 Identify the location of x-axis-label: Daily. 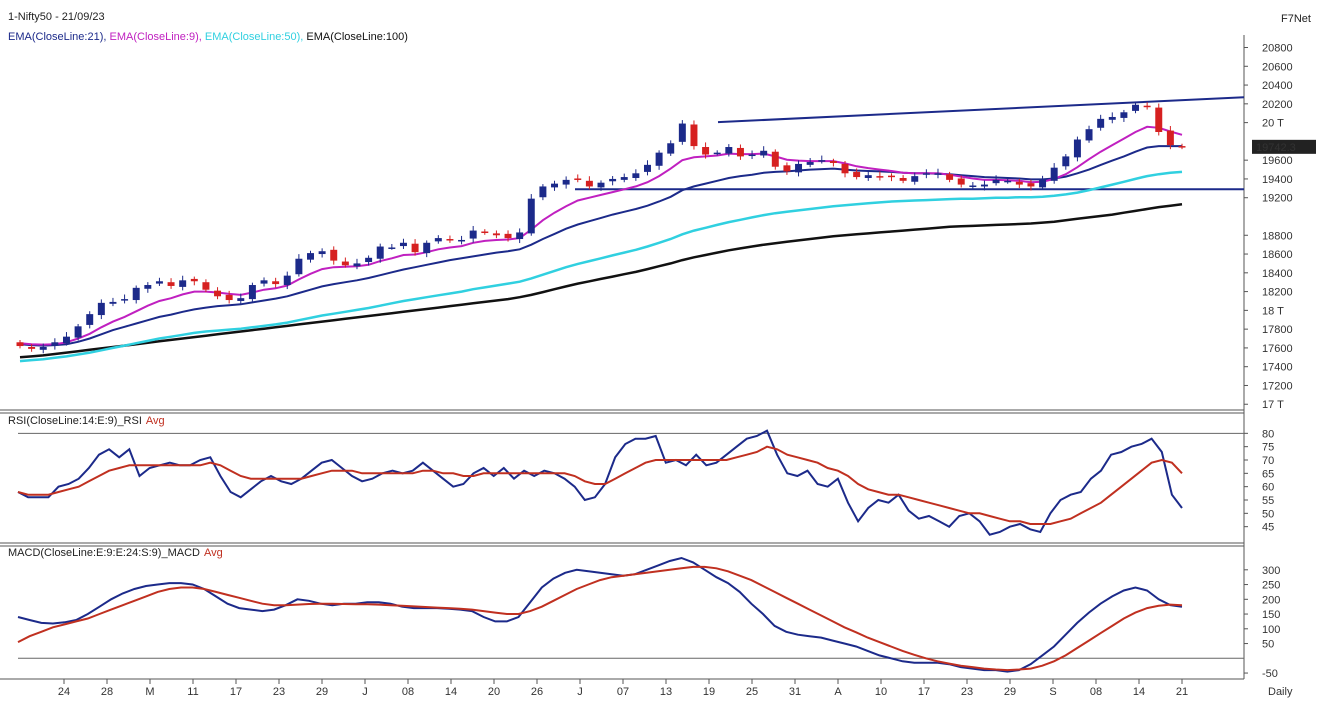
(1280, 692).